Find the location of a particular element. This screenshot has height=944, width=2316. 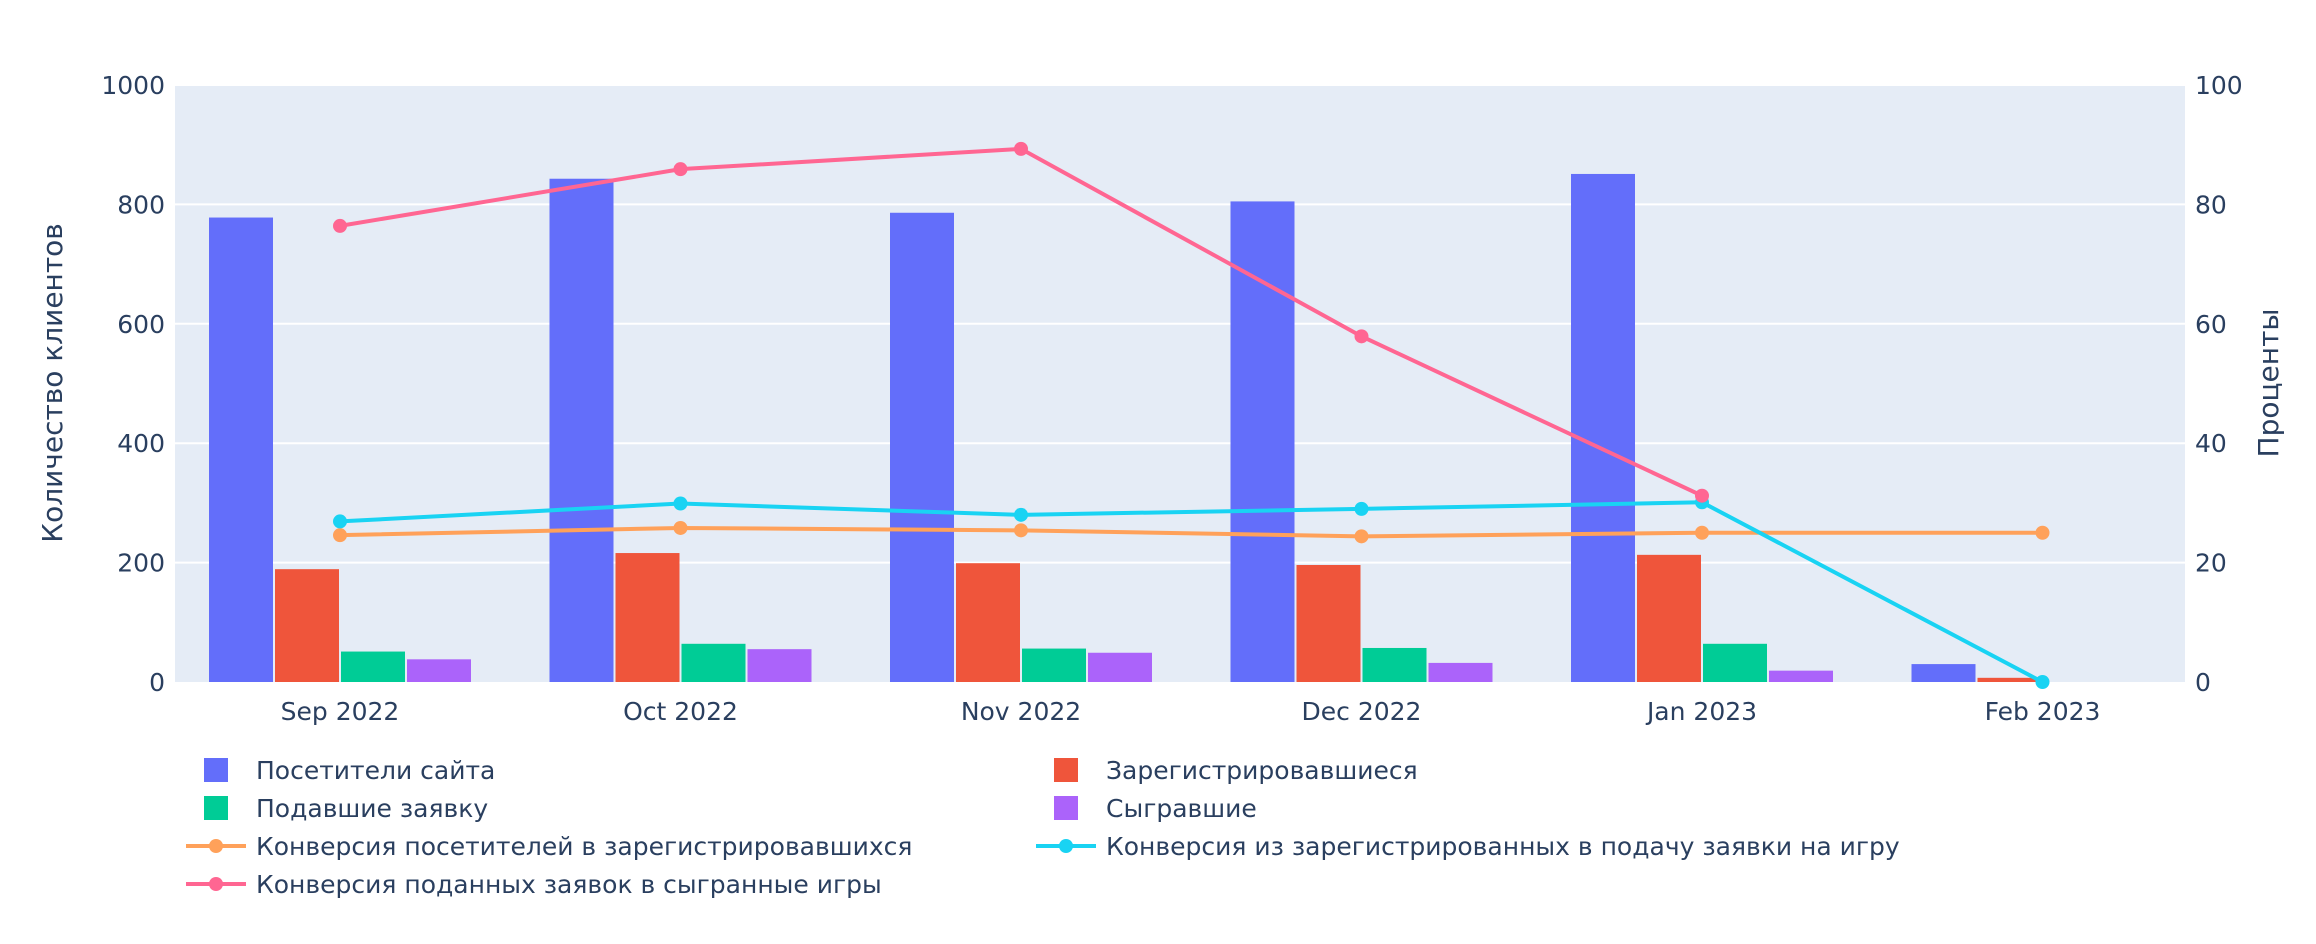

y-tick-label: 1000 is located at coordinates (133, 85).